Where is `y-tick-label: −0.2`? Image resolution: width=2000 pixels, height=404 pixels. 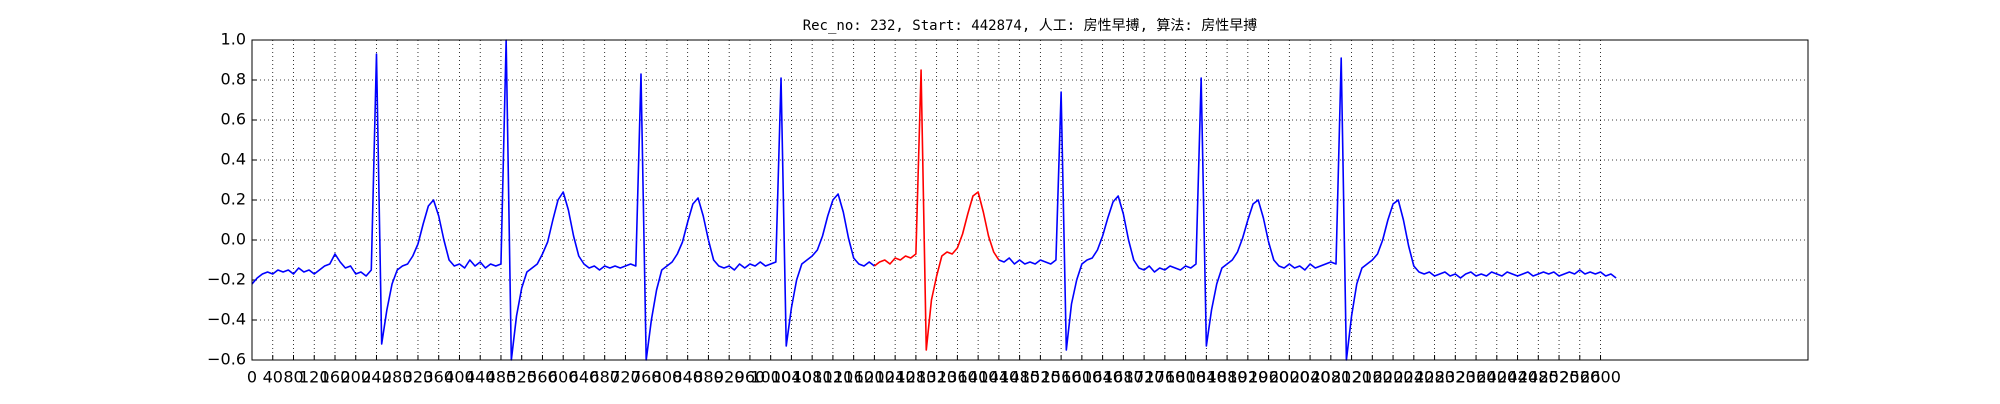
y-tick-label: −0.2 is located at coordinates (226, 279).